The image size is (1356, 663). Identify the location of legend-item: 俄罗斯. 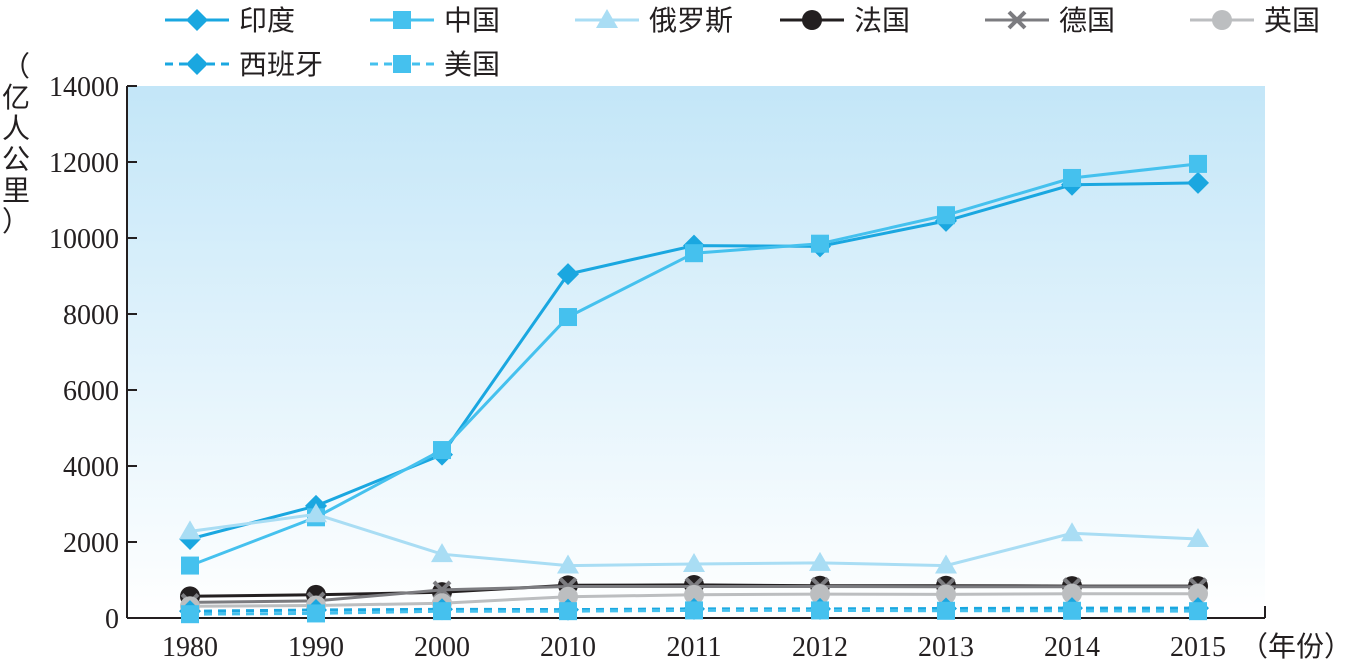
(654, 20).